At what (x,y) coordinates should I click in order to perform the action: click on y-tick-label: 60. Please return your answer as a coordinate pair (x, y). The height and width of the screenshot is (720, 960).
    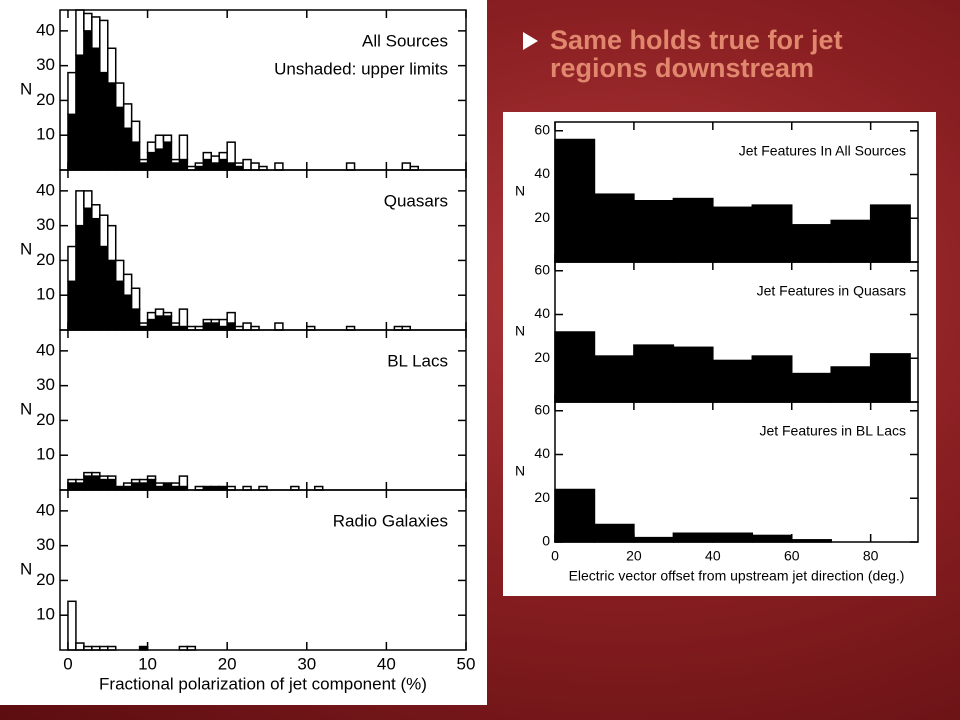
    Looking at the image, I should click on (542, 129).